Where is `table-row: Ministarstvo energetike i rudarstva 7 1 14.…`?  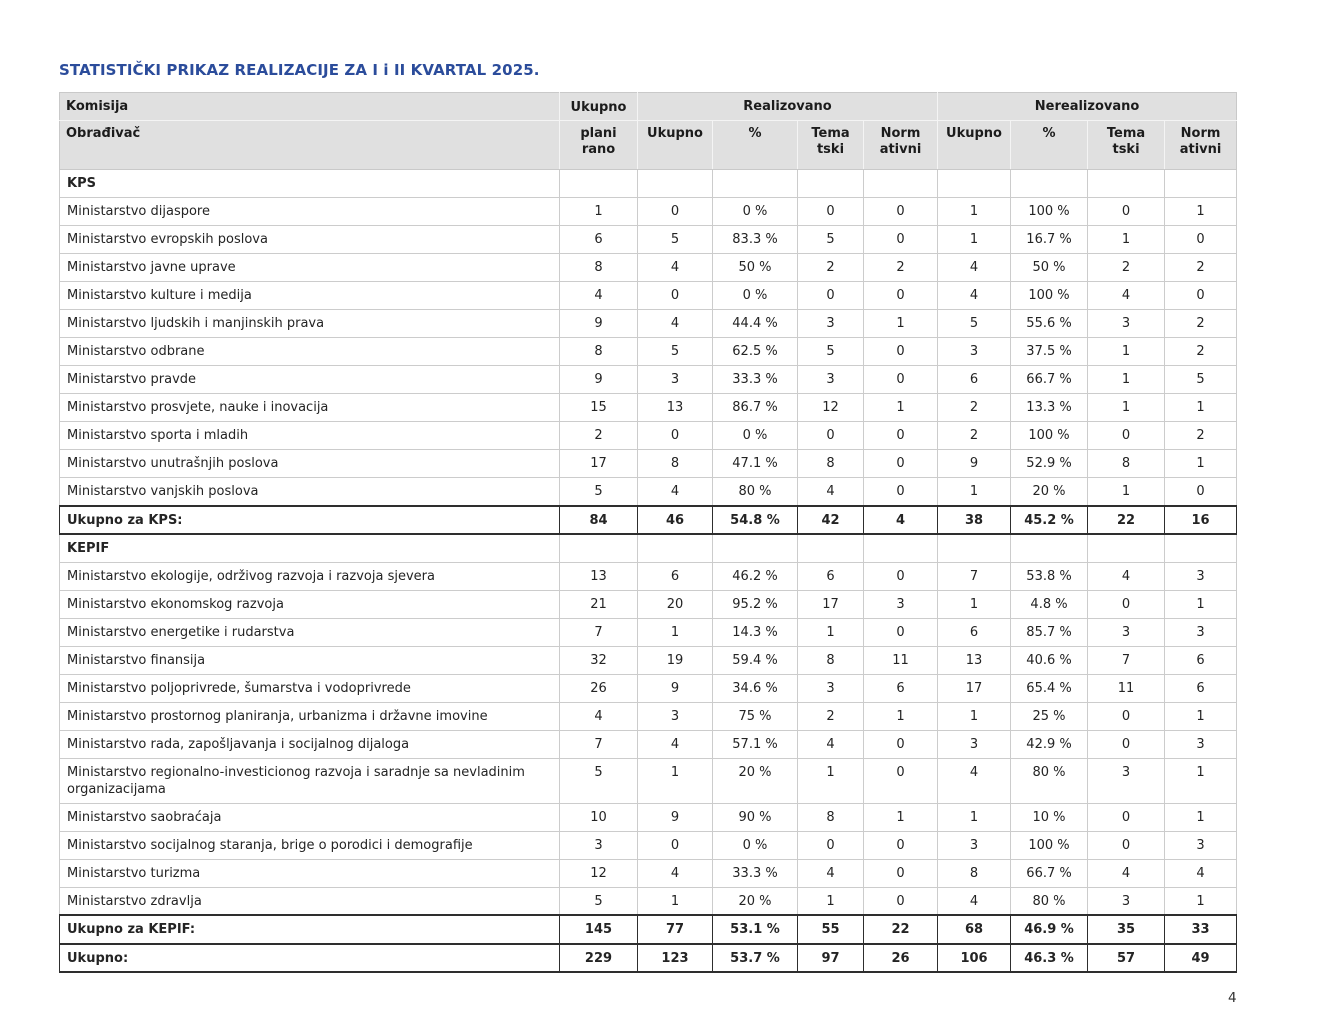 table-row: Ministarstvo energetike i rudarstva 7 1 14.… is located at coordinates (648, 632).